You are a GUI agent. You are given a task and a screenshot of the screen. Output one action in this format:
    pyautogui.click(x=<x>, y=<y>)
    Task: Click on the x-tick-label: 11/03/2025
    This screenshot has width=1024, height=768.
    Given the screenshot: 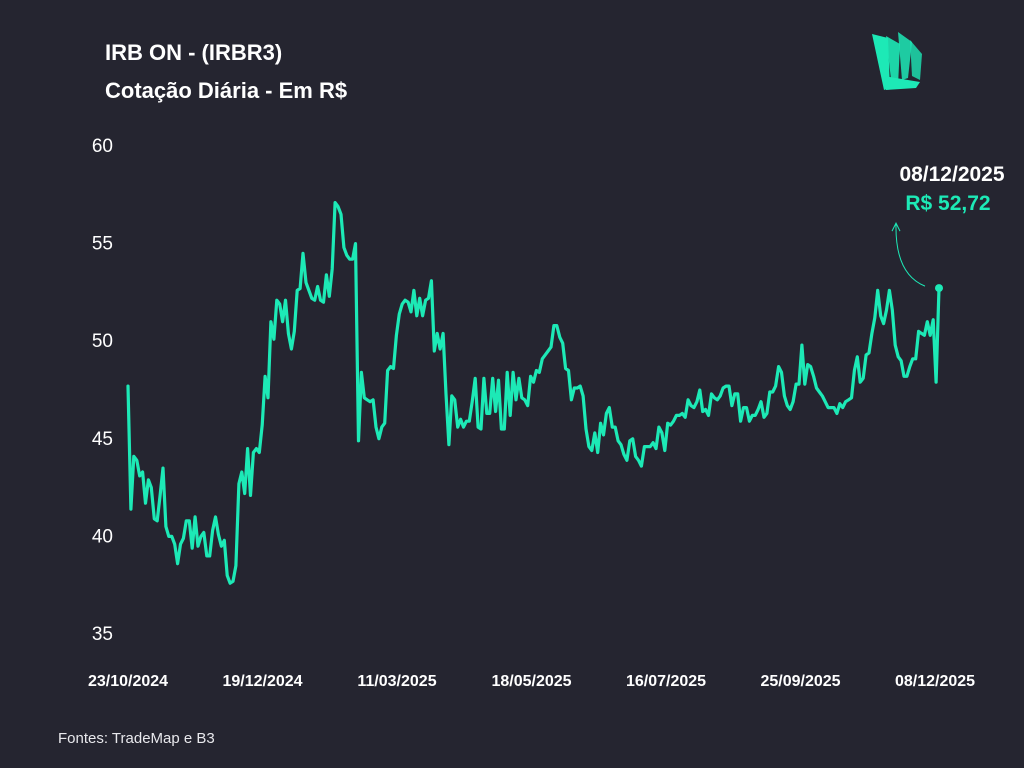 What is the action you would take?
    pyautogui.click(x=396, y=681)
    